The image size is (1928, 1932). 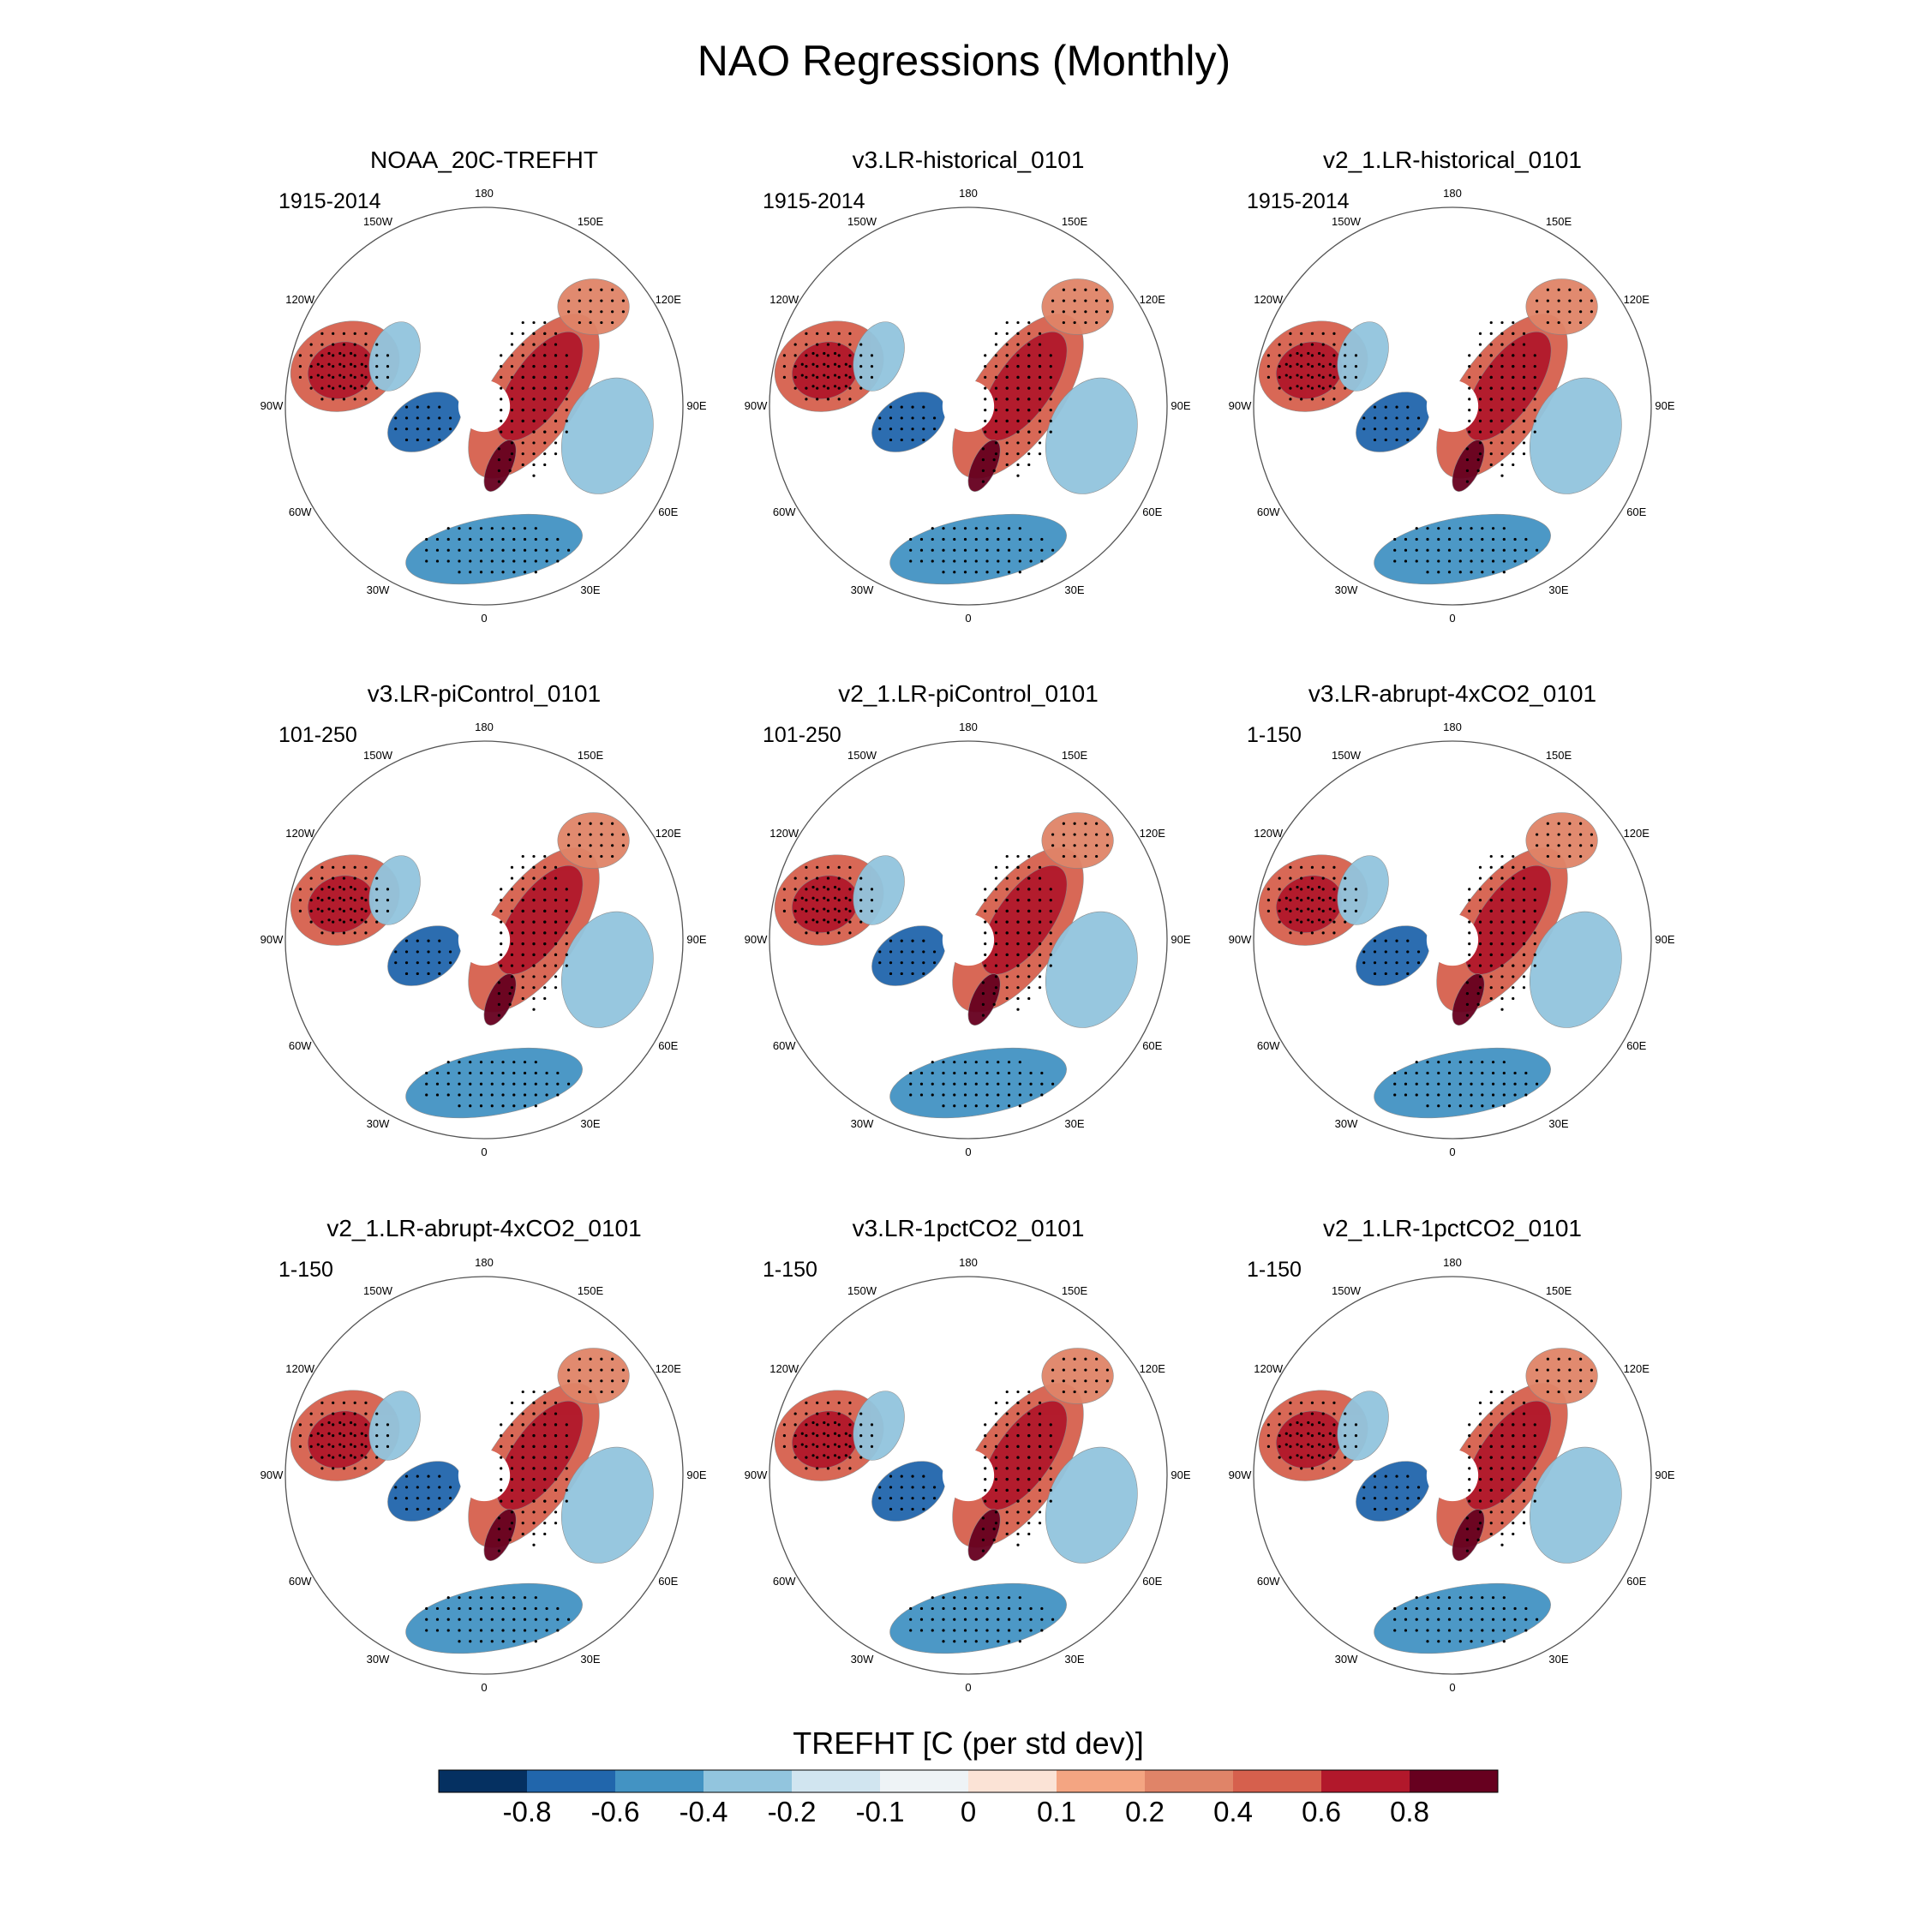 What do you see at coordinates (1454, 1781) in the screenshot?
I see `colorbar-segment` at bounding box center [1454, 1781].